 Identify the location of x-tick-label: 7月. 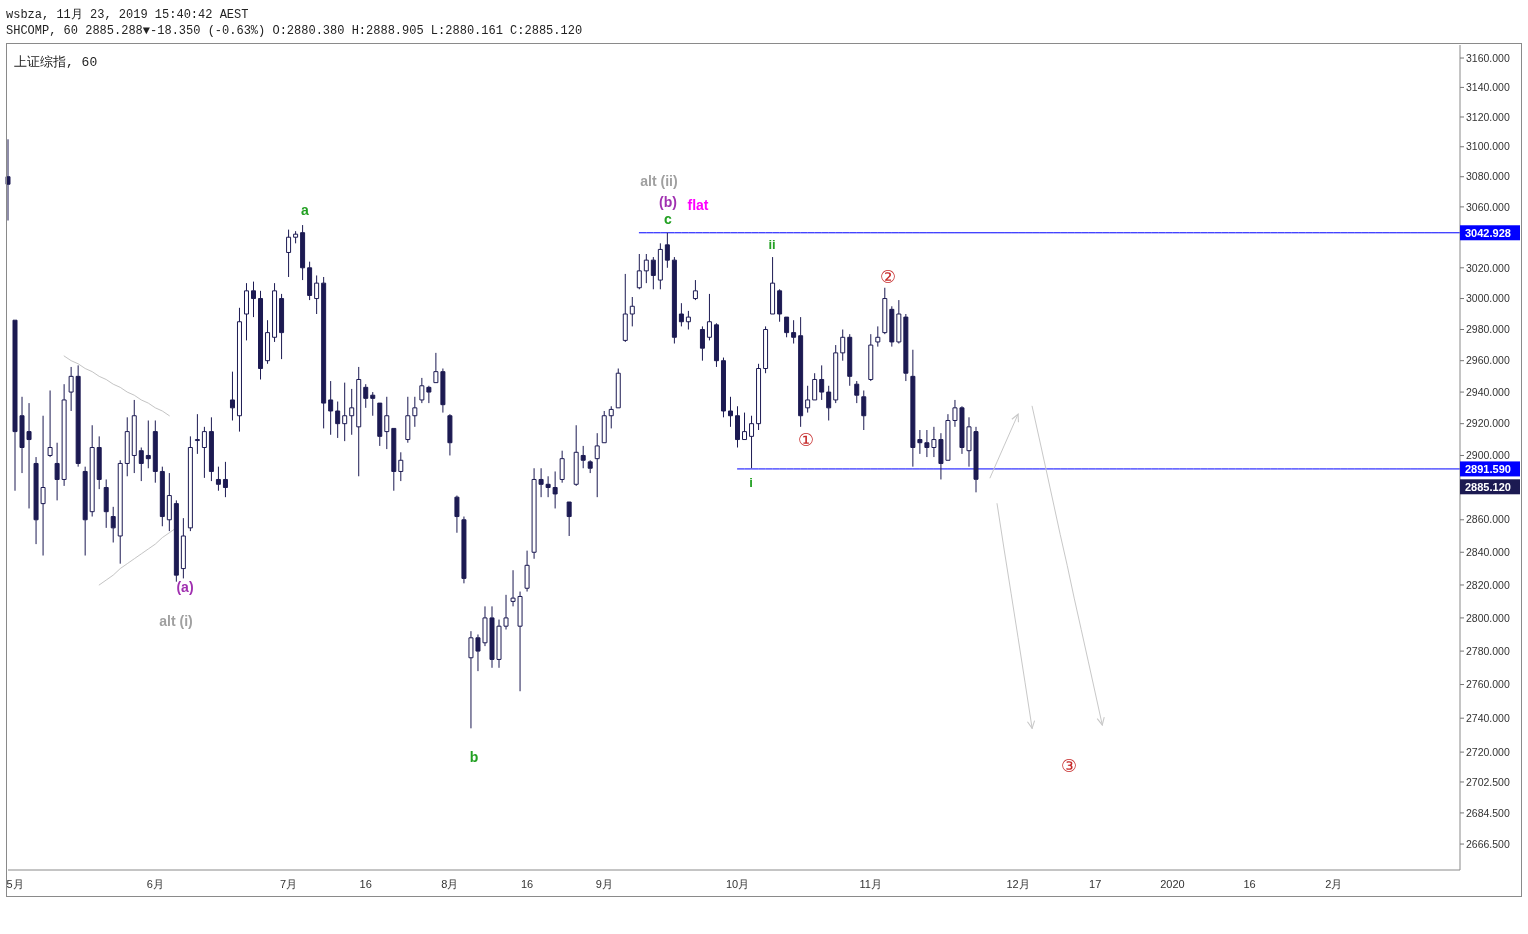
(289, 884).